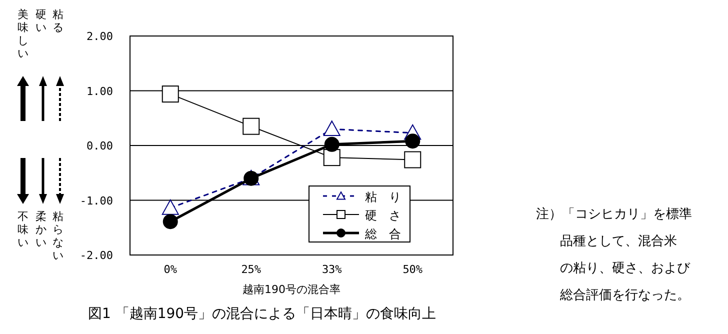 This screenshot has width=728, height=334. I want to click on text: 粘らない, so click(58, 236).